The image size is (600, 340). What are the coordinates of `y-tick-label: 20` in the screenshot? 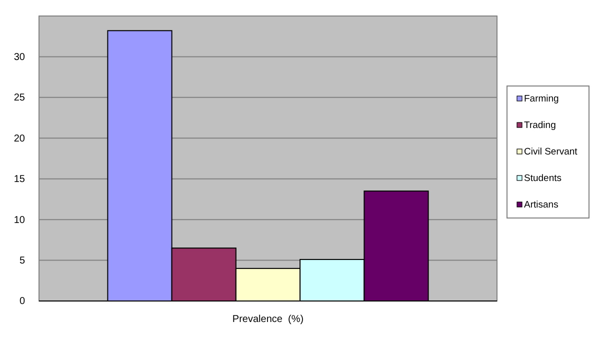 It's located at (20, 138).